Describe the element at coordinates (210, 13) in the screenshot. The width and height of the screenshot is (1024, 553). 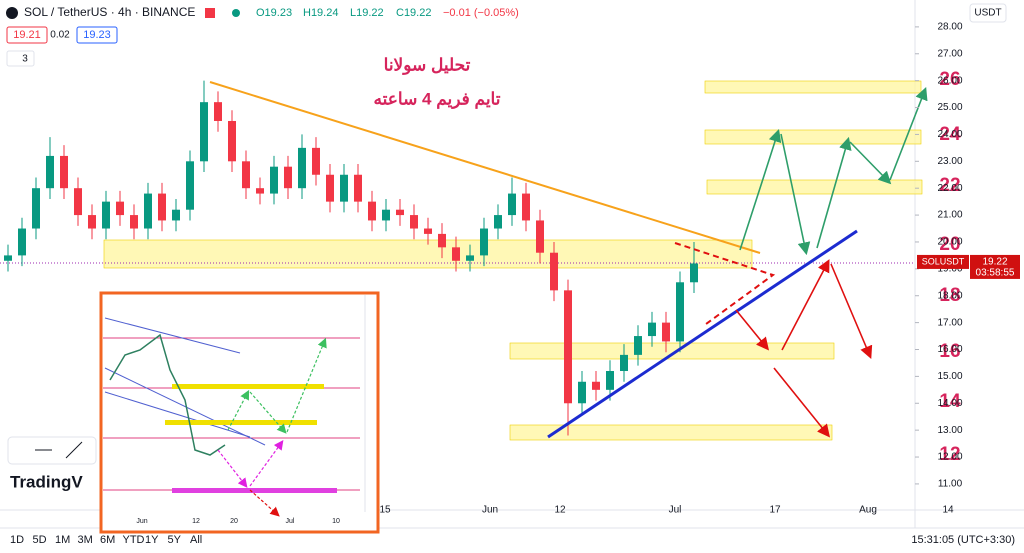
I see `flag-icon` at that location.